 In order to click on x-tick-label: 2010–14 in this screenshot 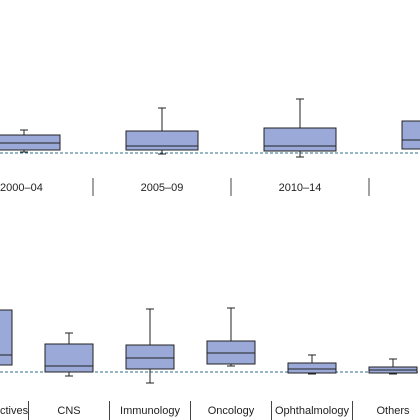, I will do `click(300, 188)`.